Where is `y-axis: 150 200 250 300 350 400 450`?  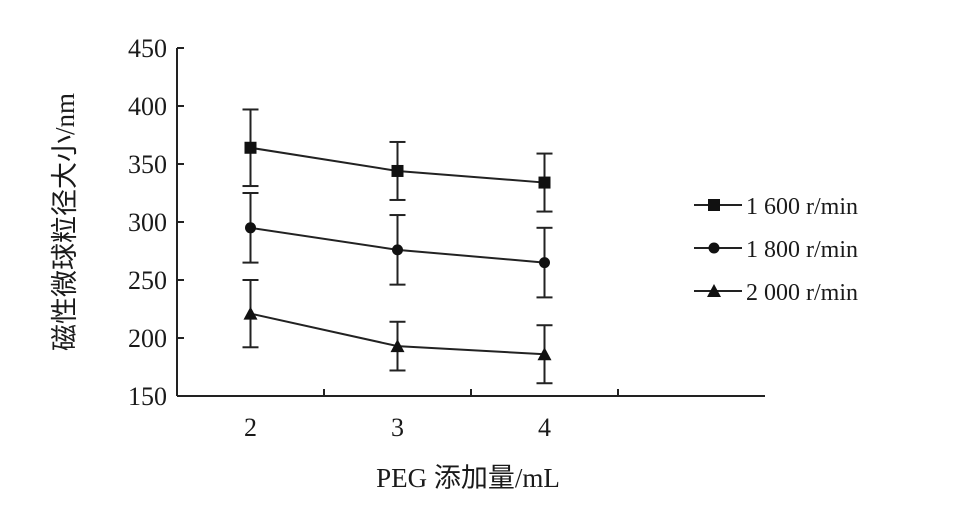 y-axis: 150 200 250 300 350 400 450 is located at coordinates (156, 222).